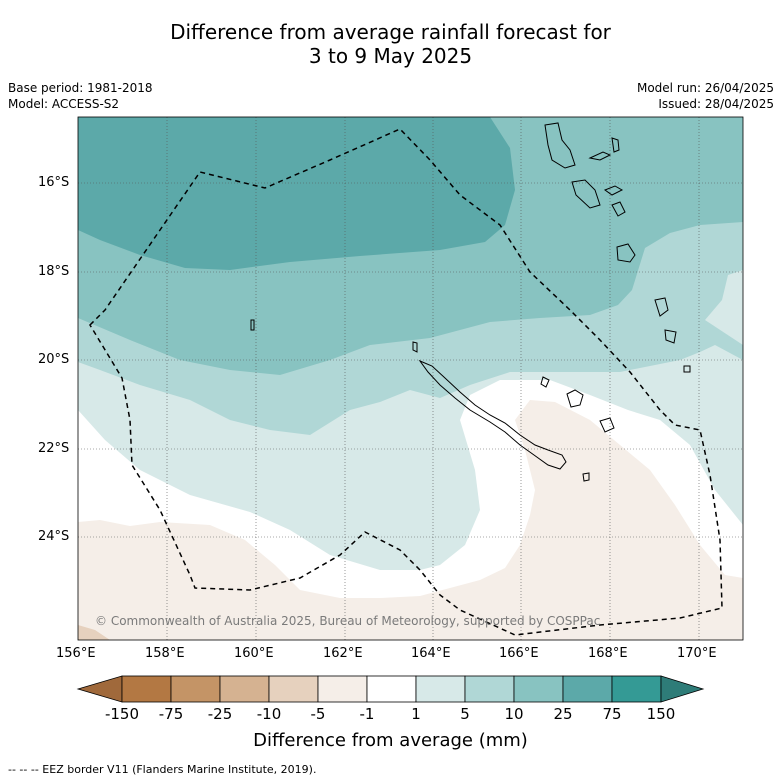 Image resolution: width=781 pixels, height=781 pixels. What do you see at coordinates (54, 271) in the screenshot?
I see `lat-label: 18°S` at bounding box center [54, 271].